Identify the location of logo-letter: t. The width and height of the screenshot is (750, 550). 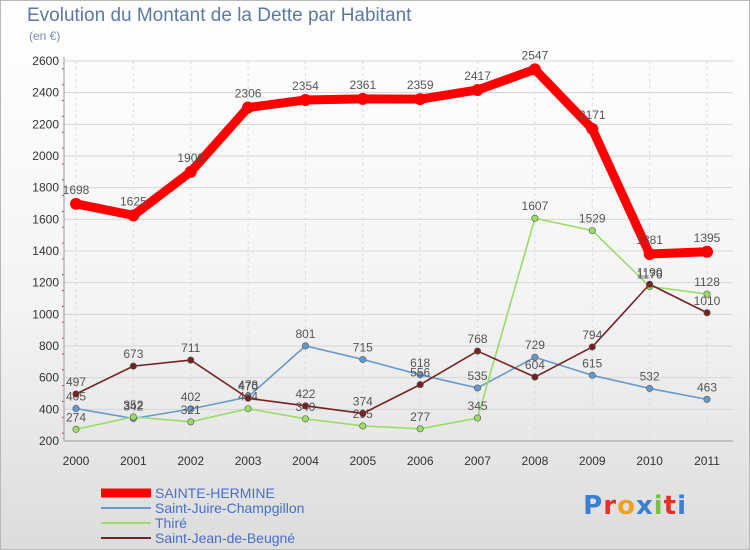
(670, 506).